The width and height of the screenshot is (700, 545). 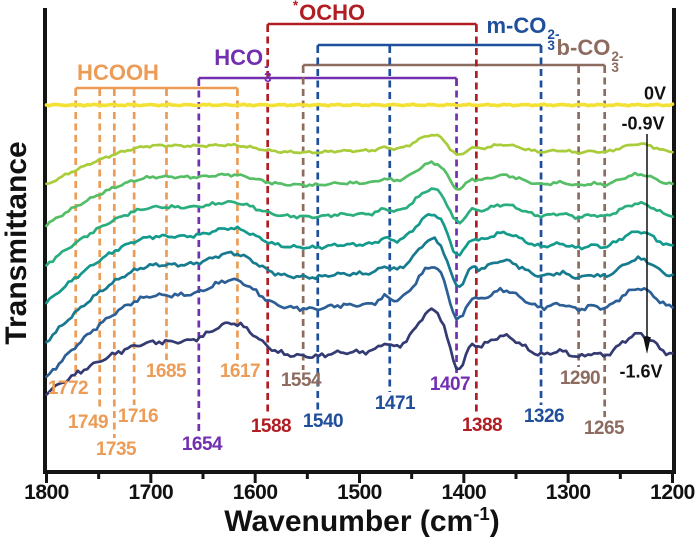 What do you see at coordinates (359, 105) in the screenshot?
I see `spectrum-curve-0V` at bounding box center [359, 105].